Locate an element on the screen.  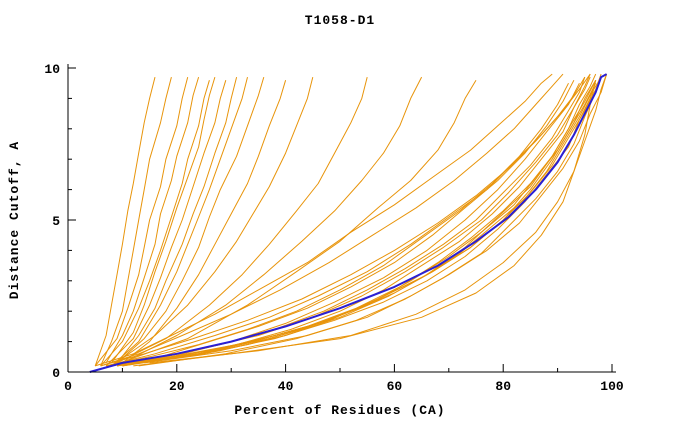
x-tick-label: 60 is located at coordinates (395, 386).